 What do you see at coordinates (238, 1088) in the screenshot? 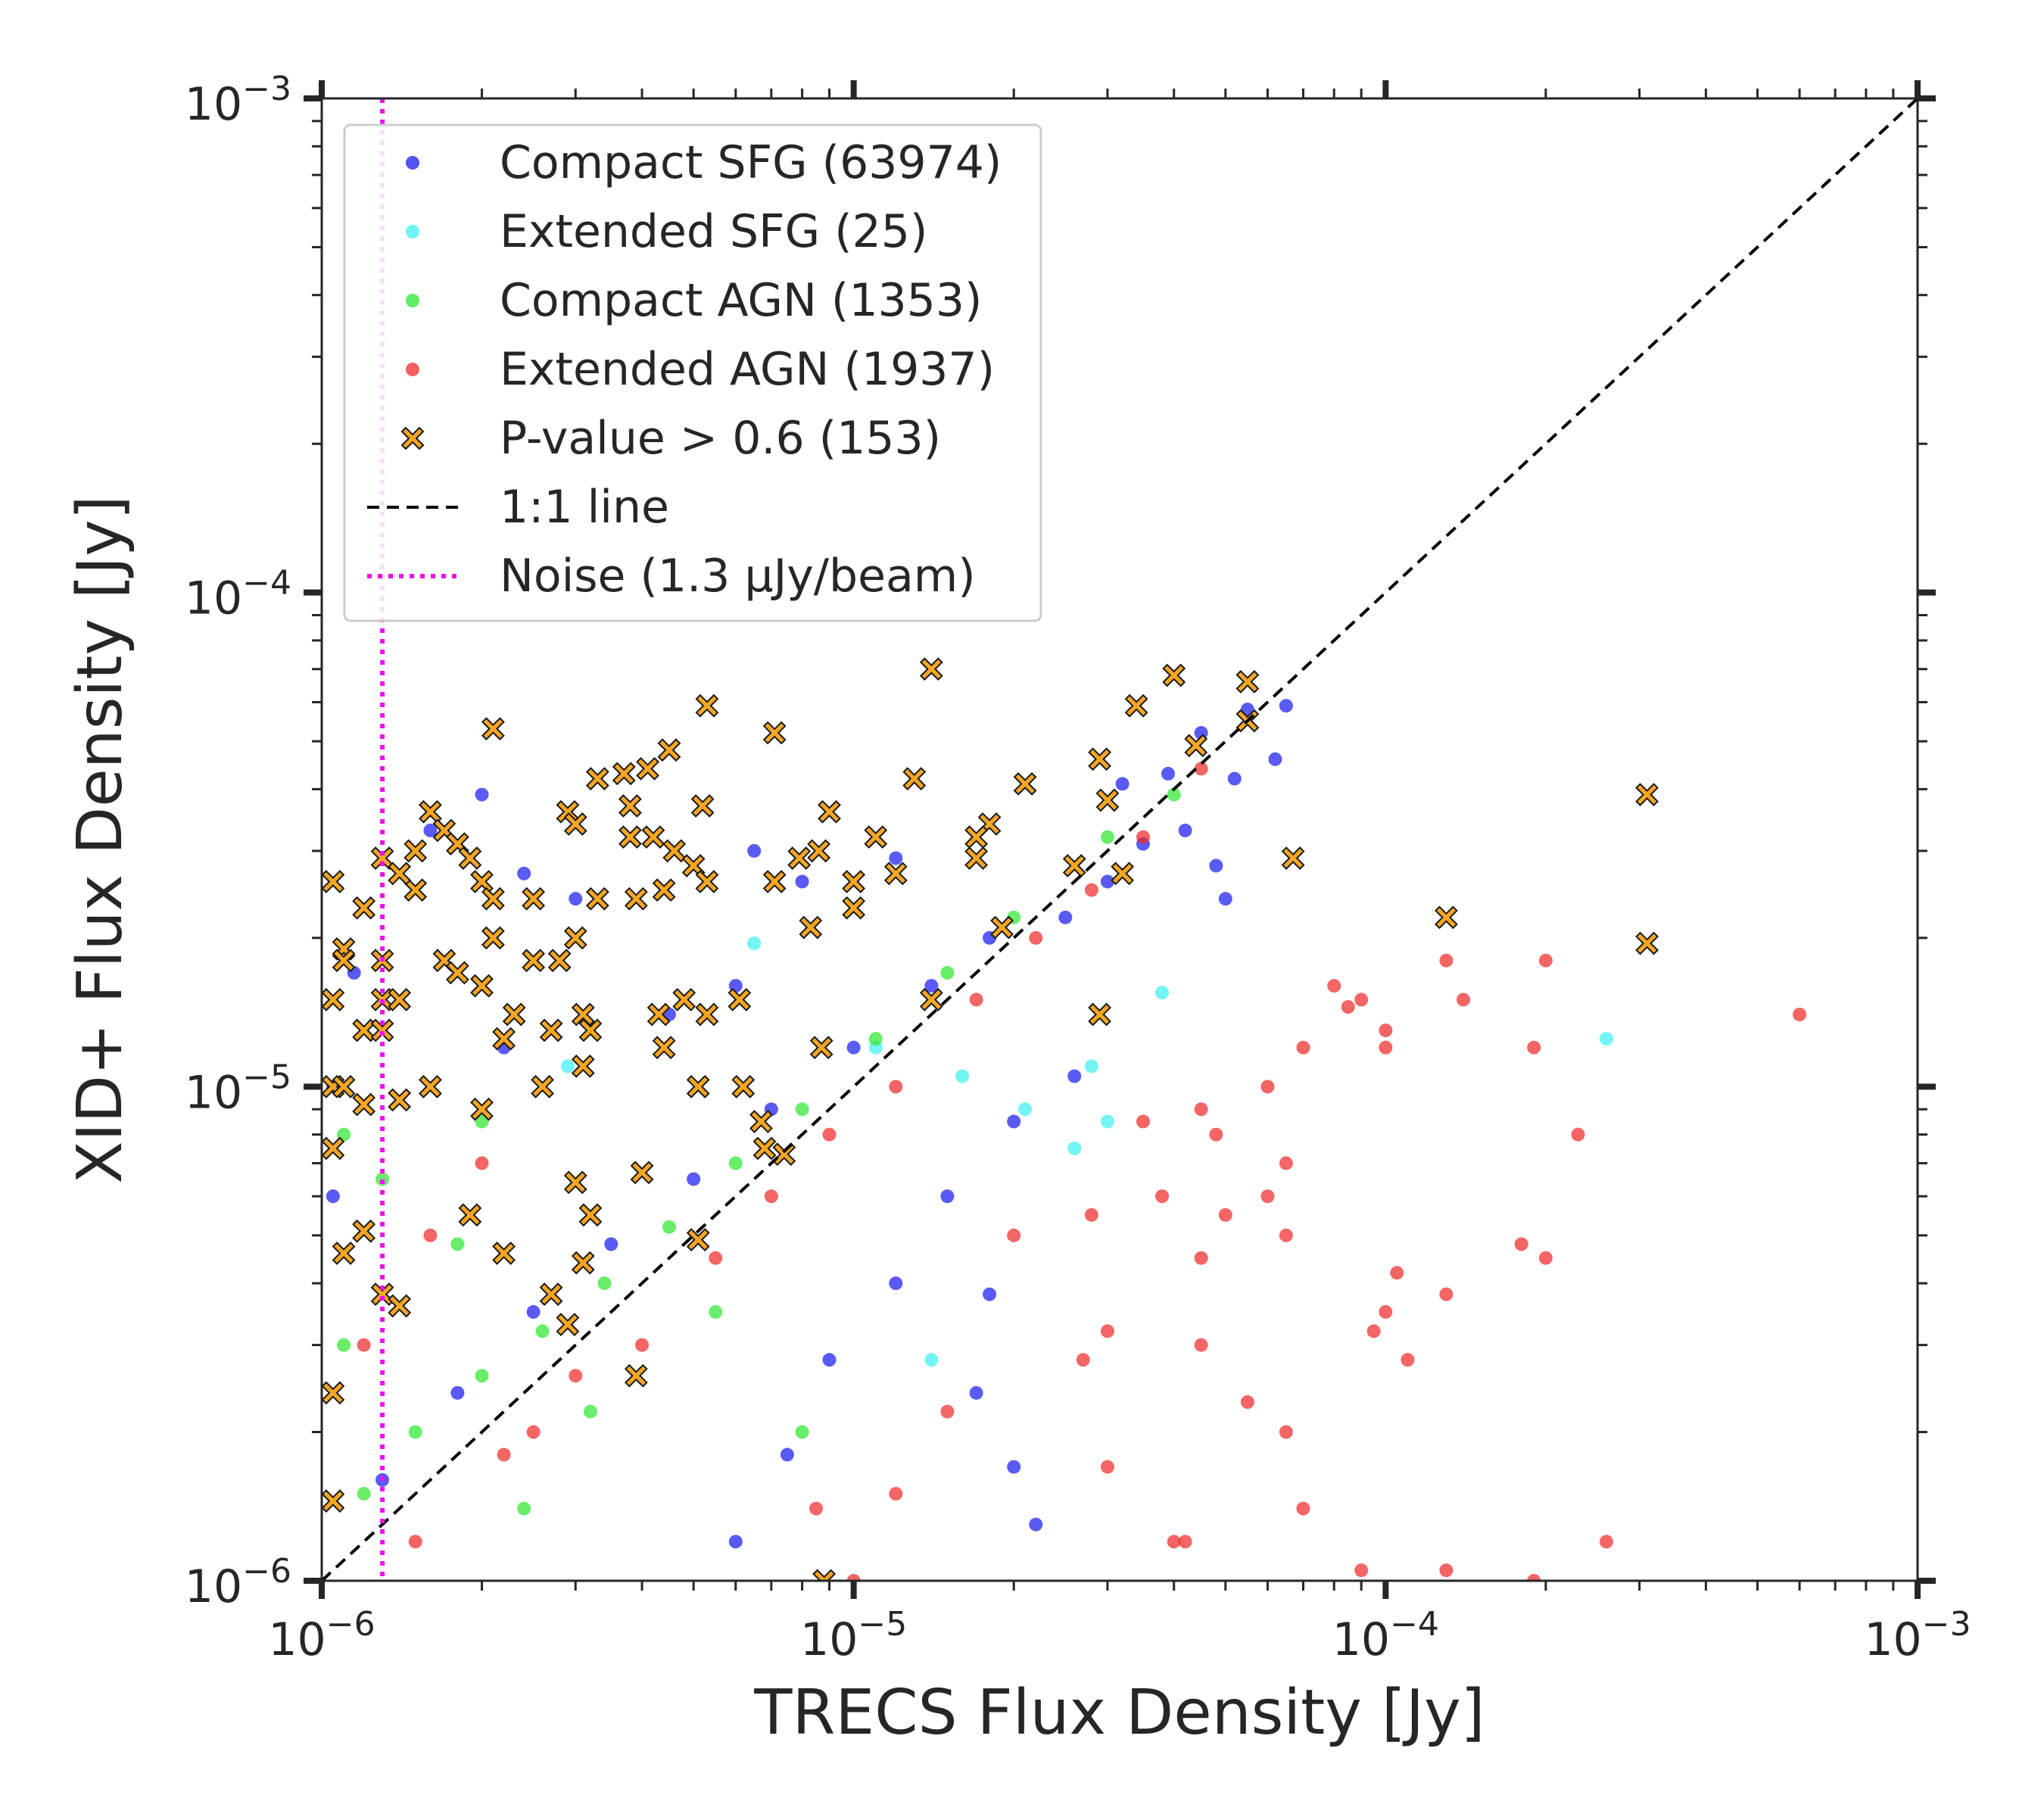
I see `y-tick-label: 10⁻⁵` at bounding box center [238, 1088].